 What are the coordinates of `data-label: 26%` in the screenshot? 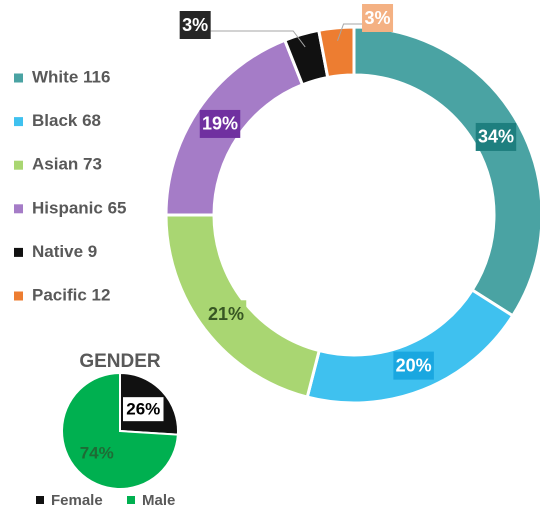 It's located at (143, 409).